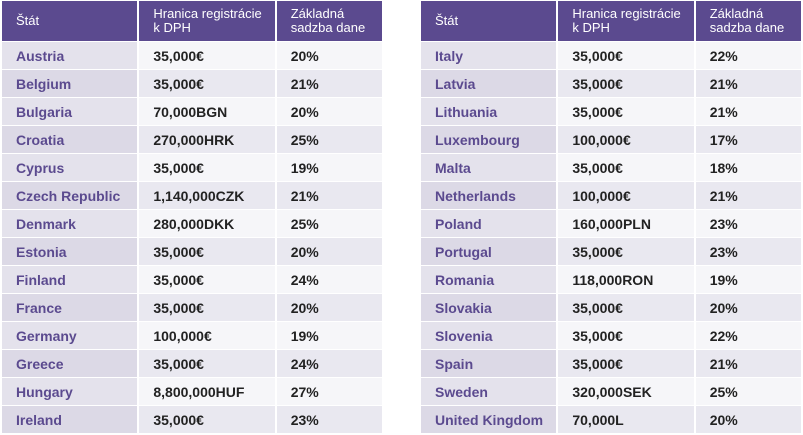  What do you see at coordinates (329, 363) in the screenshot?
I see `vat-rate: 24%` at bounding box center [329, 363].